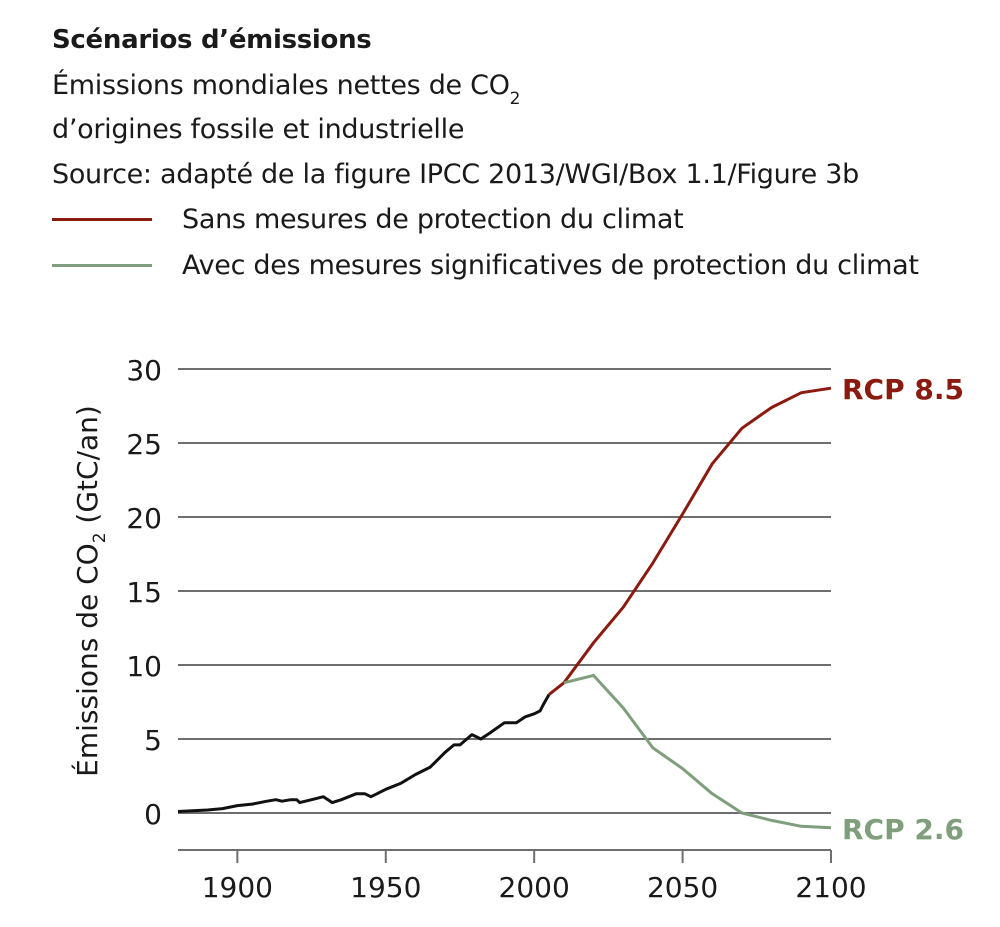  Describe the element at coordinates (144, 370) in the screenshot. I see `y-tick-label: 30` at that location.